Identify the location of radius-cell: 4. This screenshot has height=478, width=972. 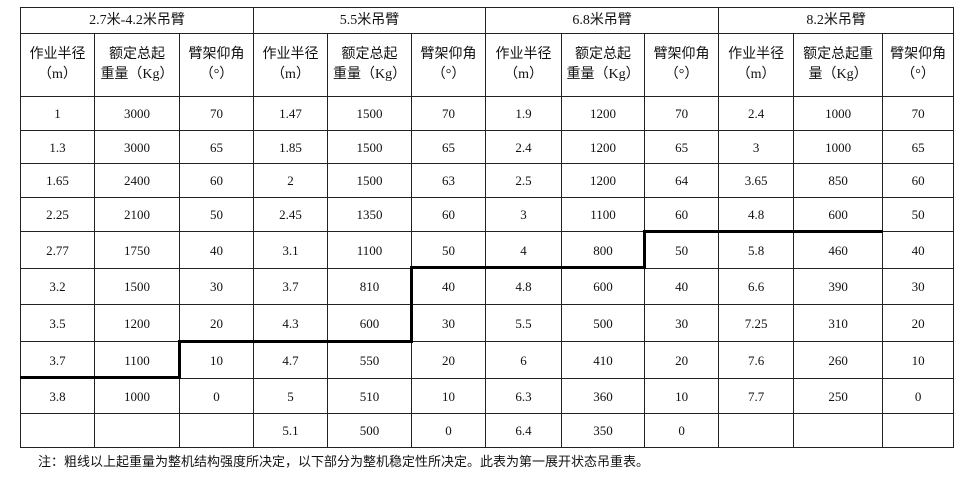
(524, 250).